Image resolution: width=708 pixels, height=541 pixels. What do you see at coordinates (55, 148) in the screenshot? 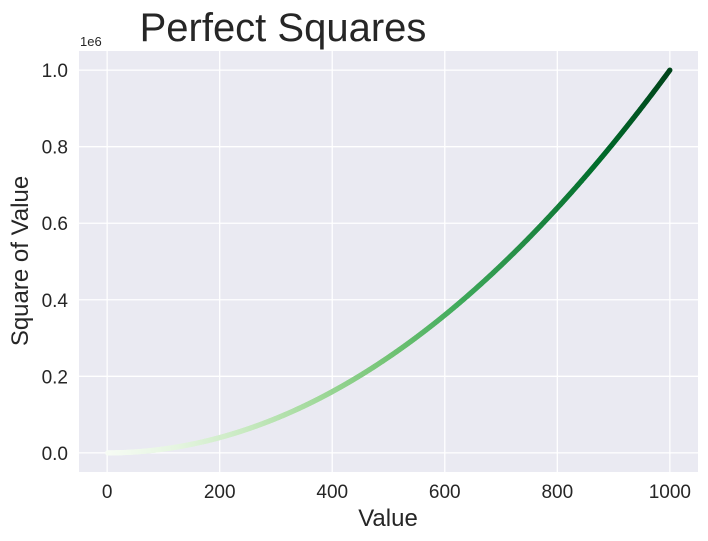
I see `y-tick-label: 0.8` at bounding box center [55, 148].